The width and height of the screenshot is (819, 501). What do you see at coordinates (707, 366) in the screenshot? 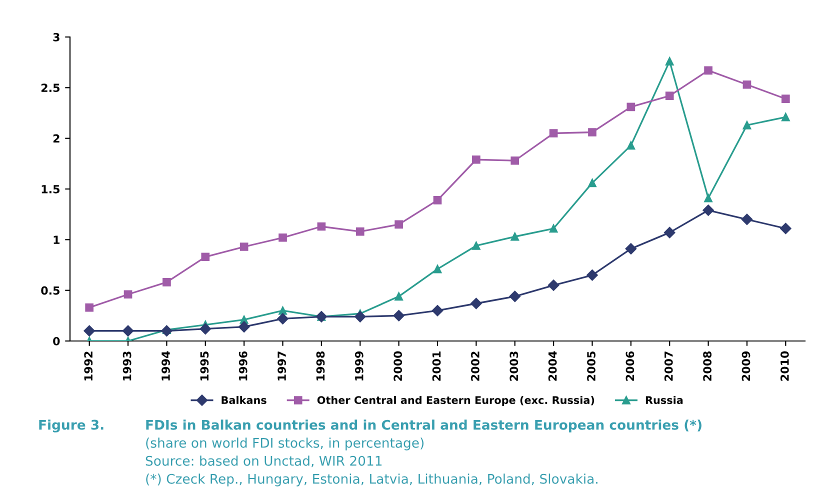
I see `x-tick-label: 2008` at bounding box center [707, 366].